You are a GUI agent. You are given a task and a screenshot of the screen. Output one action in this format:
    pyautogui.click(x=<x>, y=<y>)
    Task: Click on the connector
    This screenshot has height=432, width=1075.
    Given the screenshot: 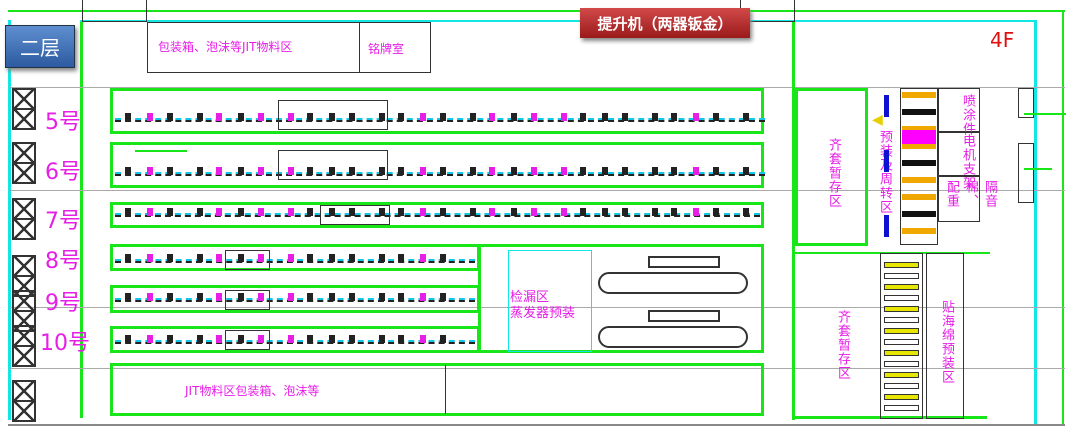 What is the action you would take?
    pyautogui.click(x=1045, y=114)
    